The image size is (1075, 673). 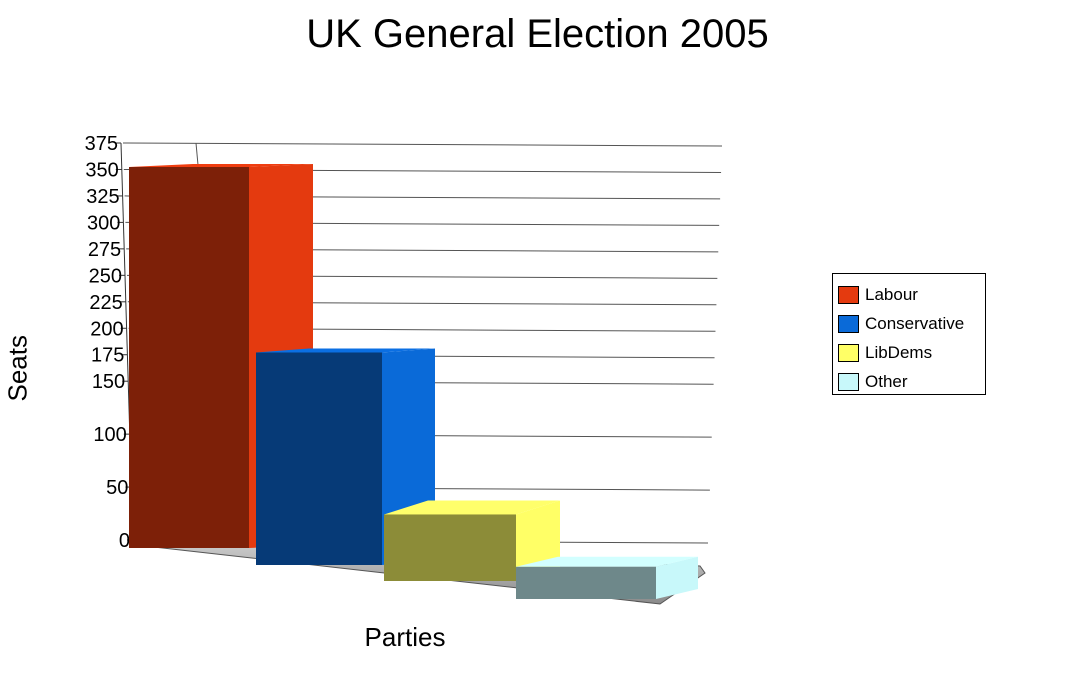 What do you see at coordinates (915, 323) in the screenshot?
I see `legend-label: Conservative` at bounding box center [915, 323].